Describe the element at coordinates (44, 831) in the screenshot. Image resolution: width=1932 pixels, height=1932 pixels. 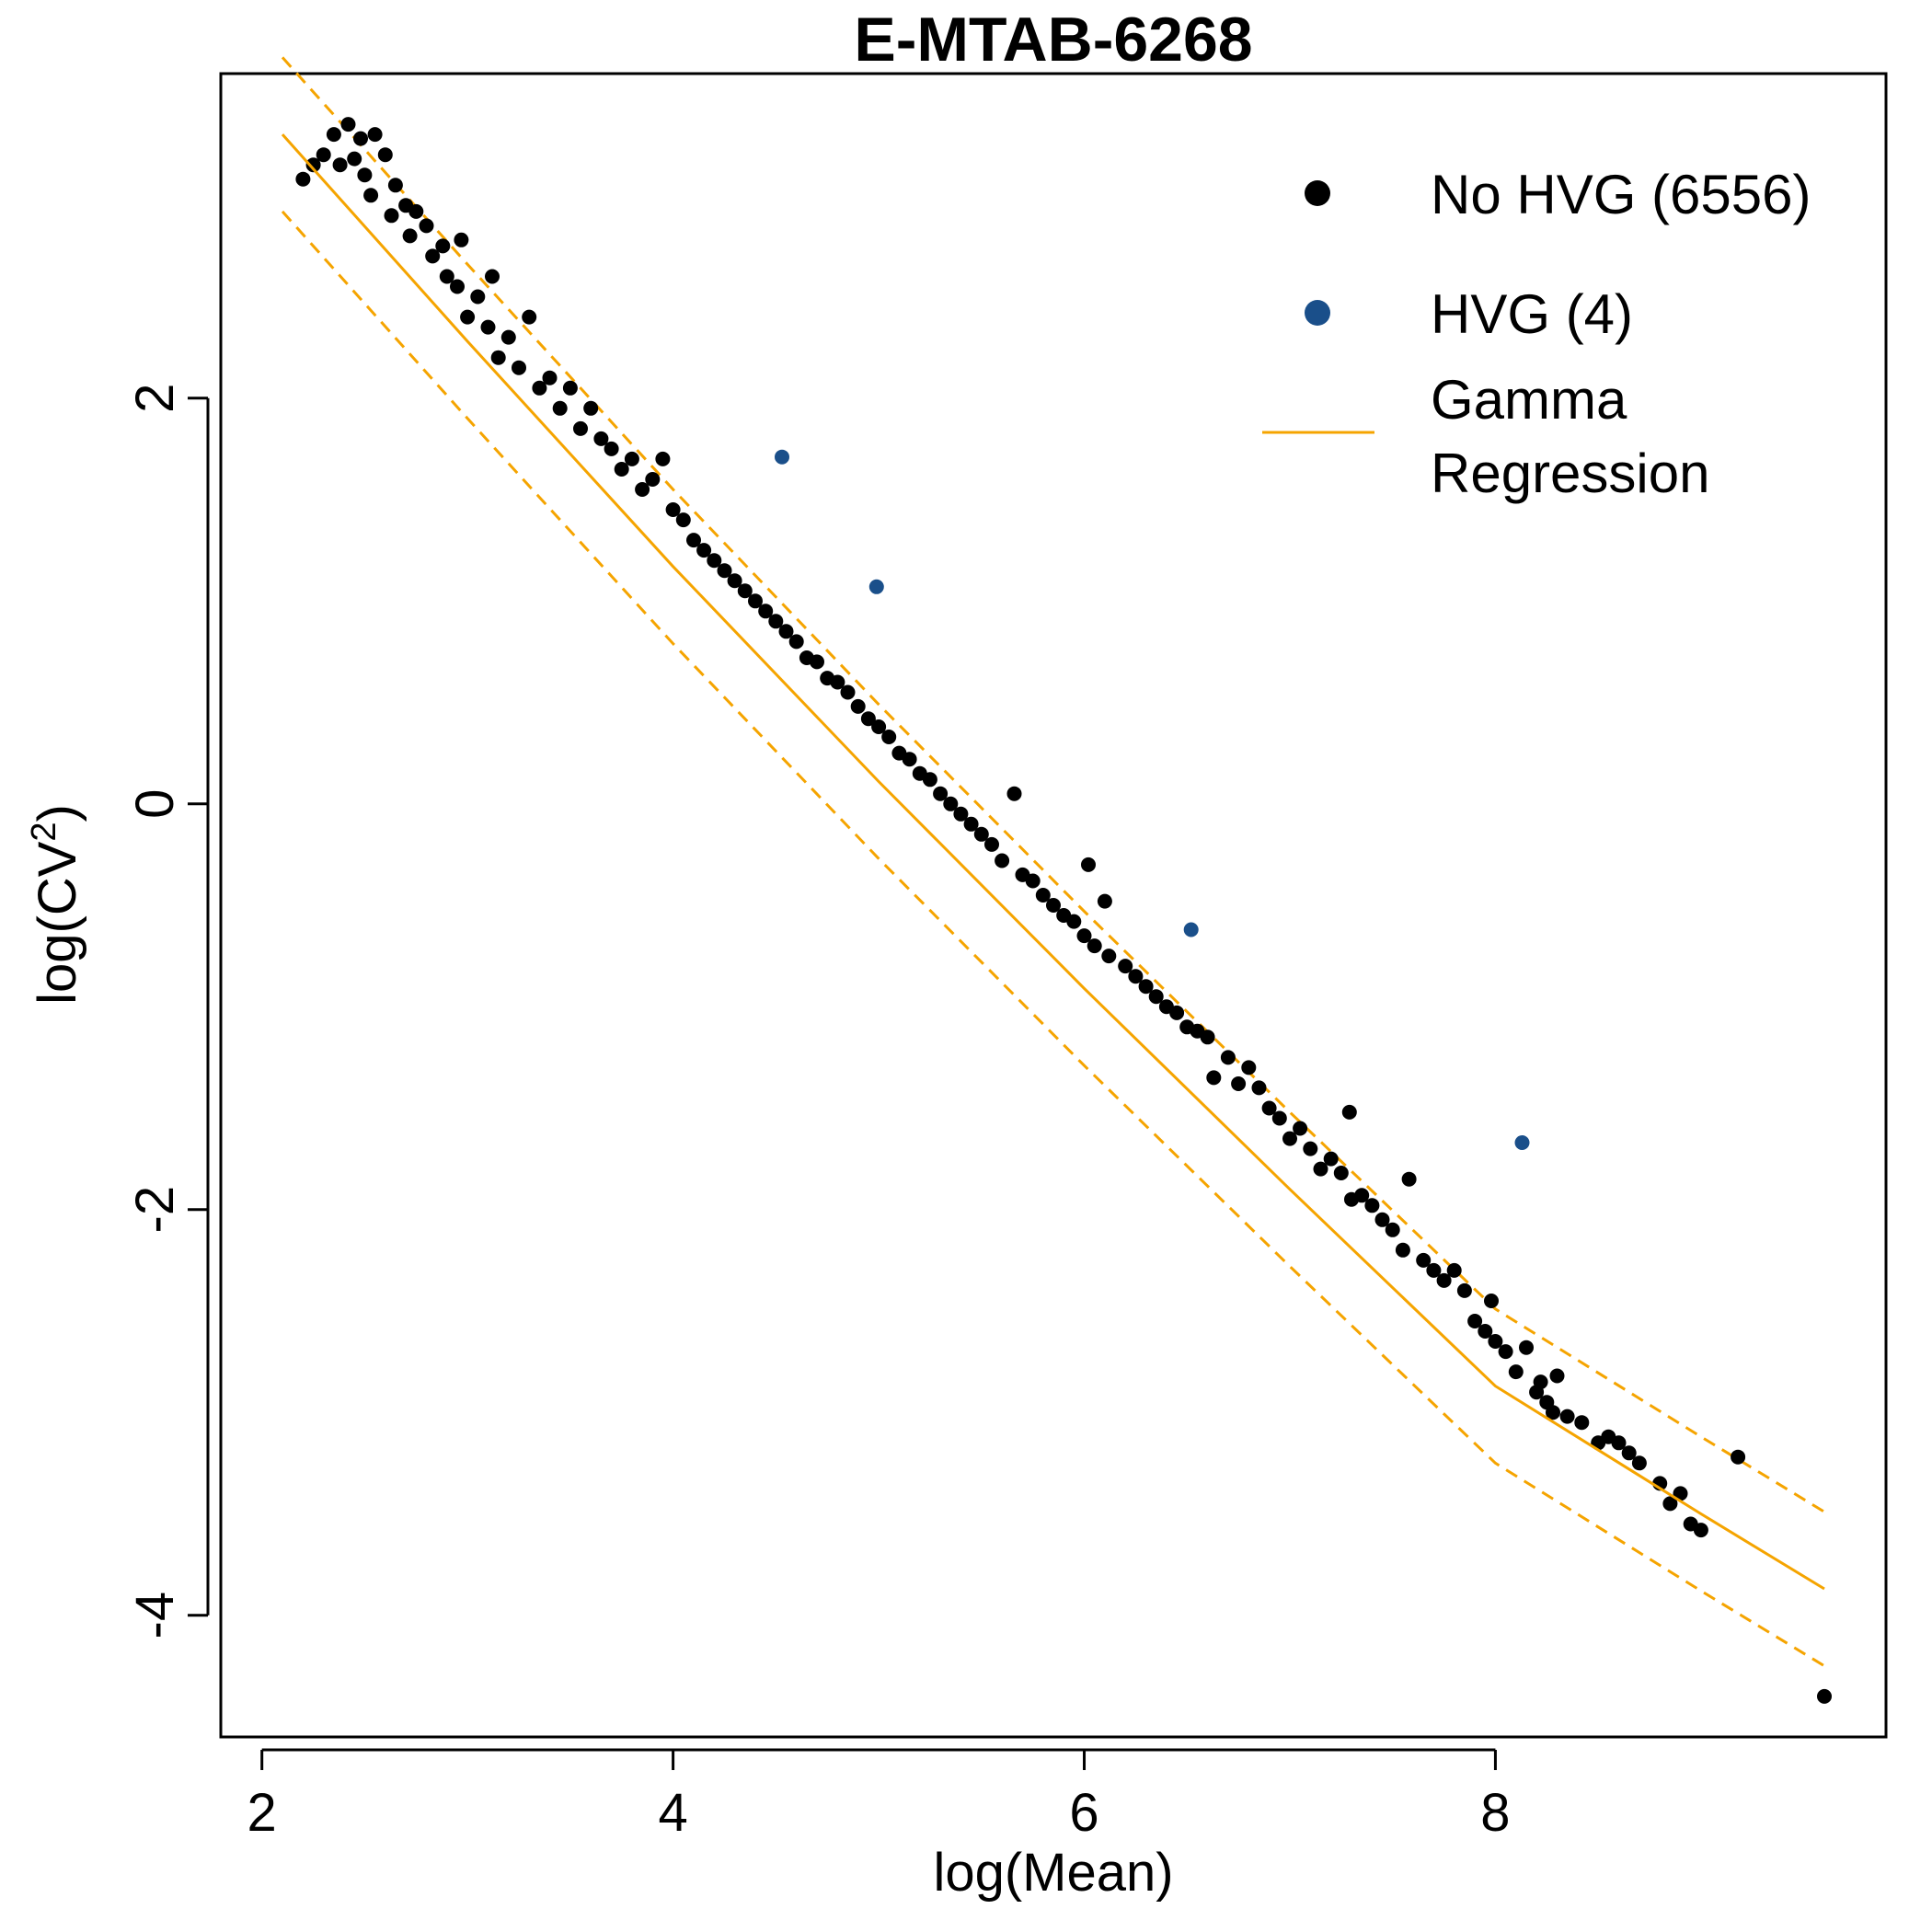
I see `y-axis-label-superscript: 2` at that location.